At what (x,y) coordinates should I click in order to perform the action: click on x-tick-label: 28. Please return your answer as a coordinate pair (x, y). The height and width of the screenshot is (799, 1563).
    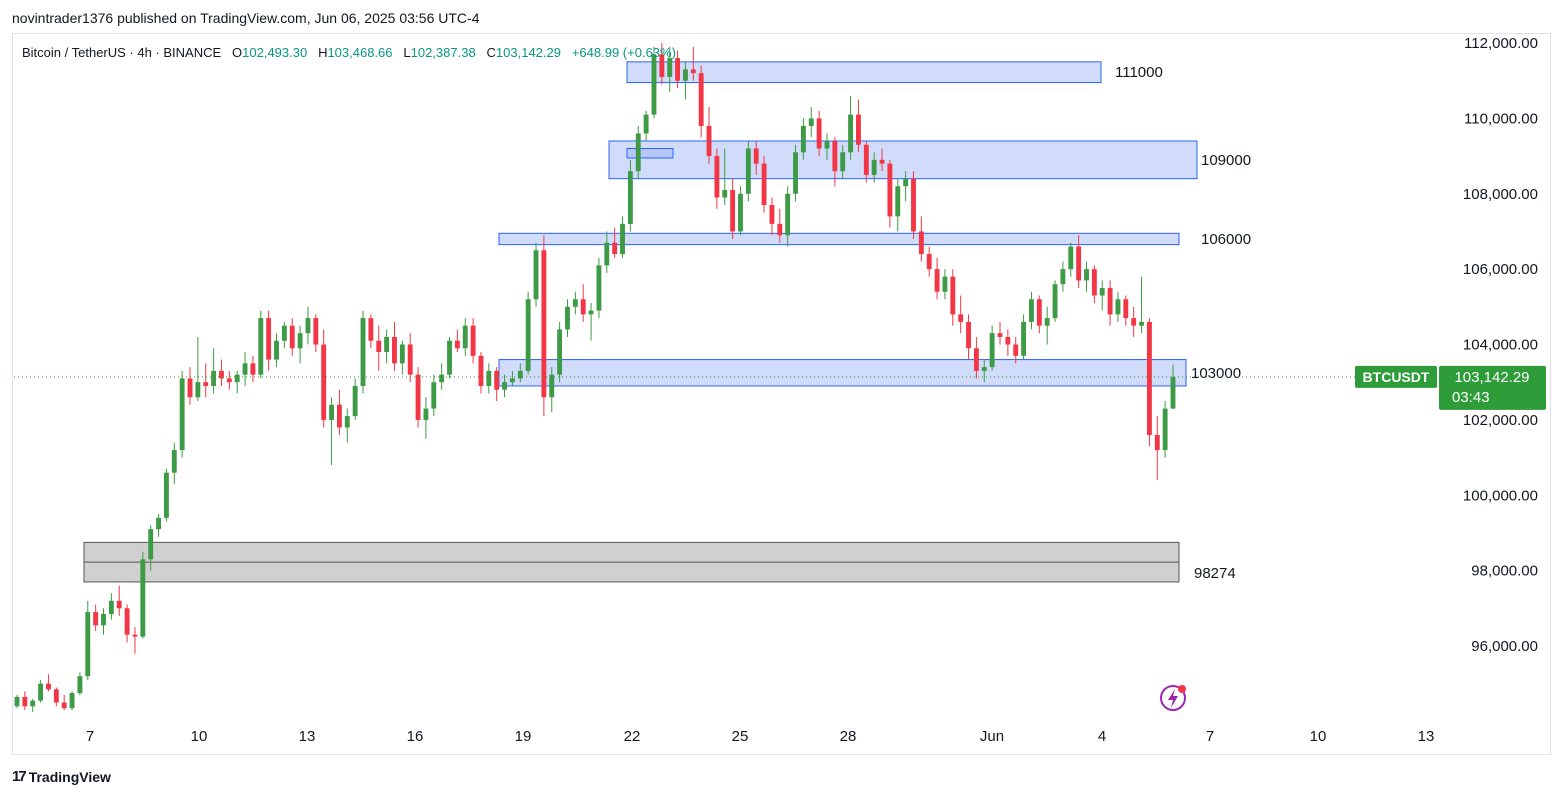
    Looking at the image, I should click on (848, 736).